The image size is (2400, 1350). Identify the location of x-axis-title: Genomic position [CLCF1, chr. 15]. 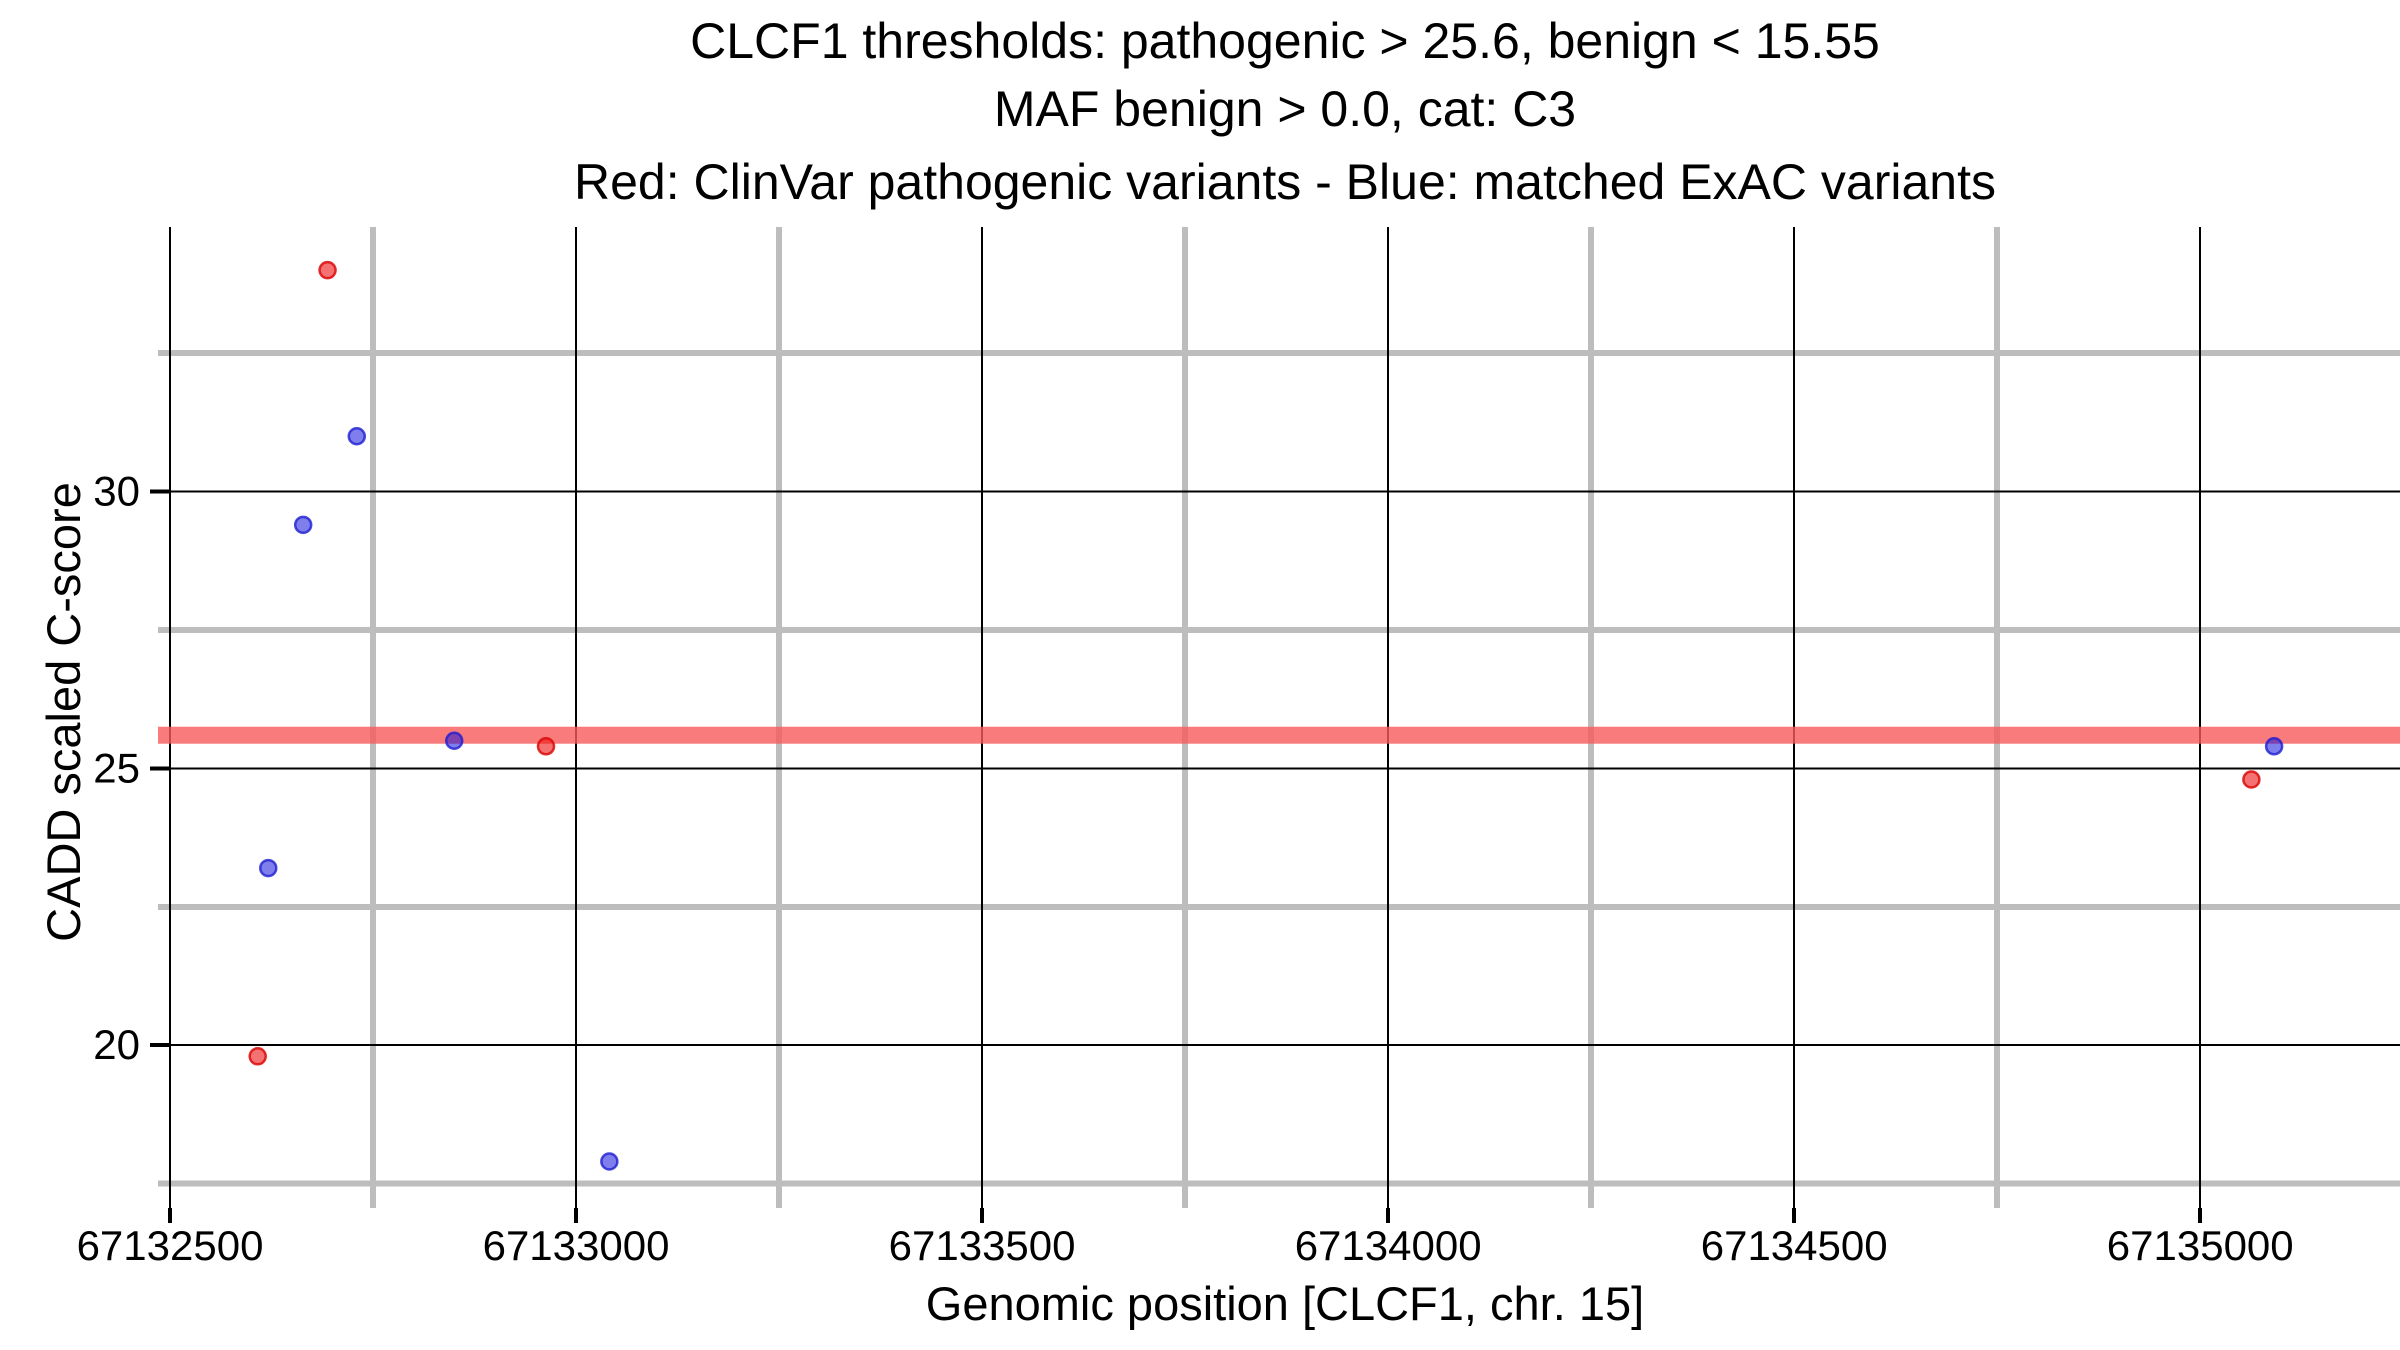
(1285, 1303).